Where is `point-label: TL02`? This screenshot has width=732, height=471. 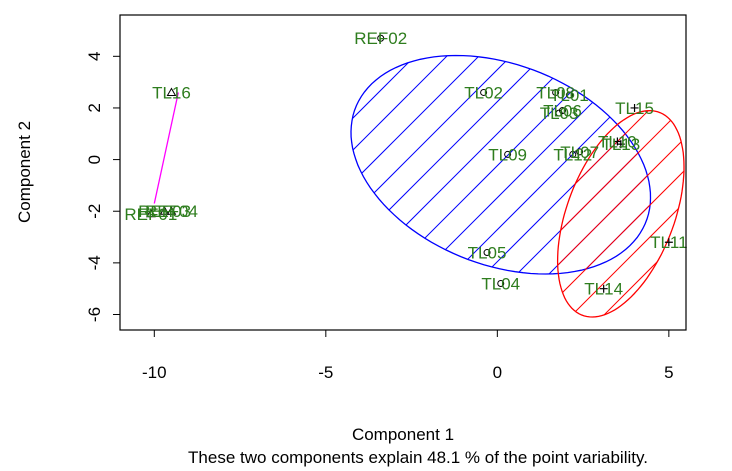 point-label: TL02 is located at coordinates (483, 92).